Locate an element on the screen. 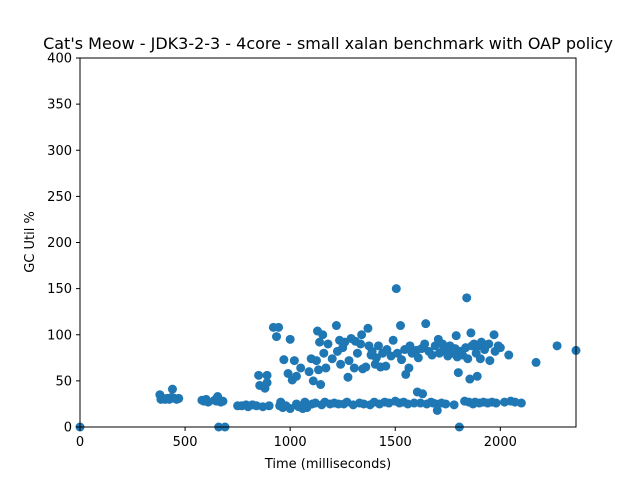  y-axis: 0 50 100 150 200 250 300 350 400 is located at coordinates (63, 244).